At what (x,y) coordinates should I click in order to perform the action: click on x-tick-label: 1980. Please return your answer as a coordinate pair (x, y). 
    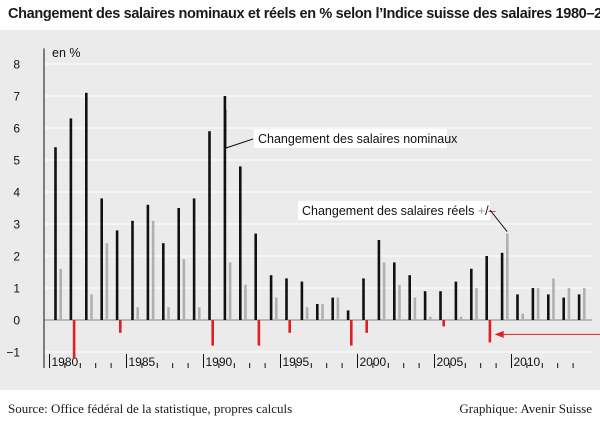
    Looking at the image, I should click on (65, 362).